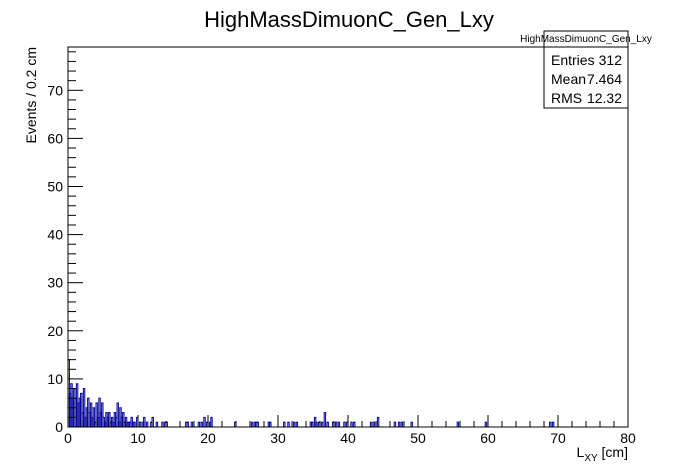  What do you see at coordinates (31, 95) in the screenshot?
I see `y-axis-label: Events / 0.2 cm` at bounding box center [31, 95].